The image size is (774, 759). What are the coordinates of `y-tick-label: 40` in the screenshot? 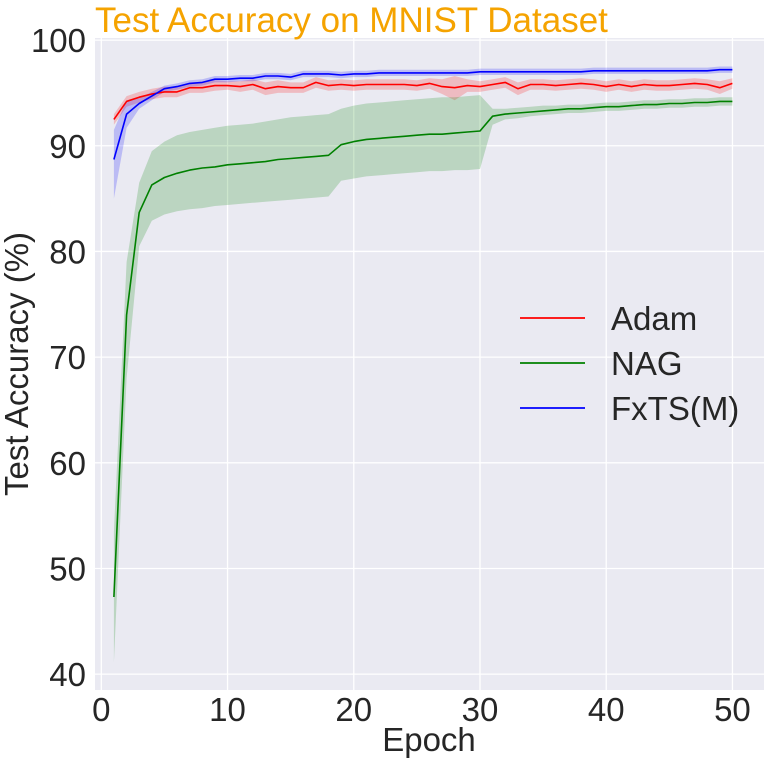 It's located at (67, 674).